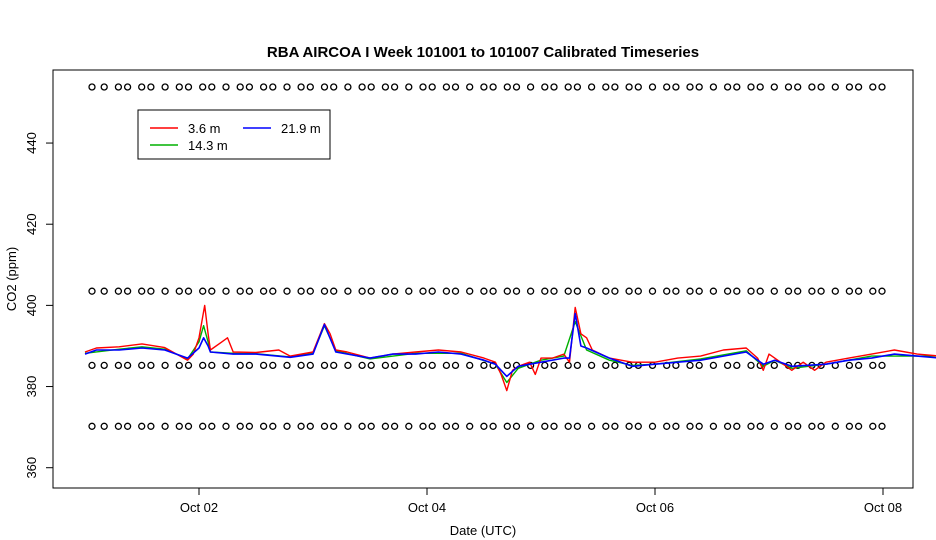 Image resolution: width=936 pixels, height=540 pixels. Describe the element at coordinates (31, 224) in the screenshot. I see `y-tick-label: 420` at that location.